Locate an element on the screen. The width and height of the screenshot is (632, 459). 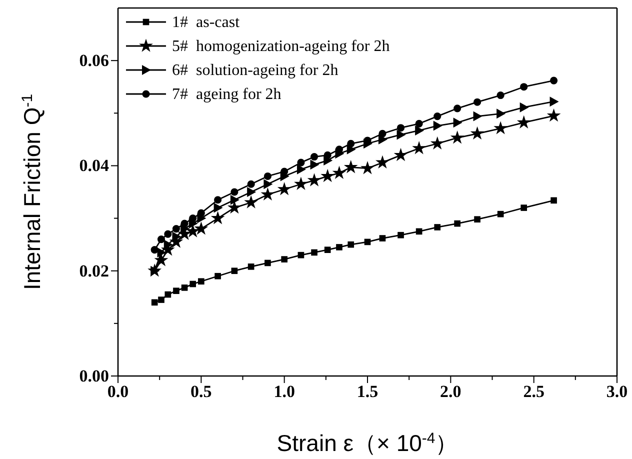
legend-label: 7# ageing for 2h is located at coordinates (227, 94).